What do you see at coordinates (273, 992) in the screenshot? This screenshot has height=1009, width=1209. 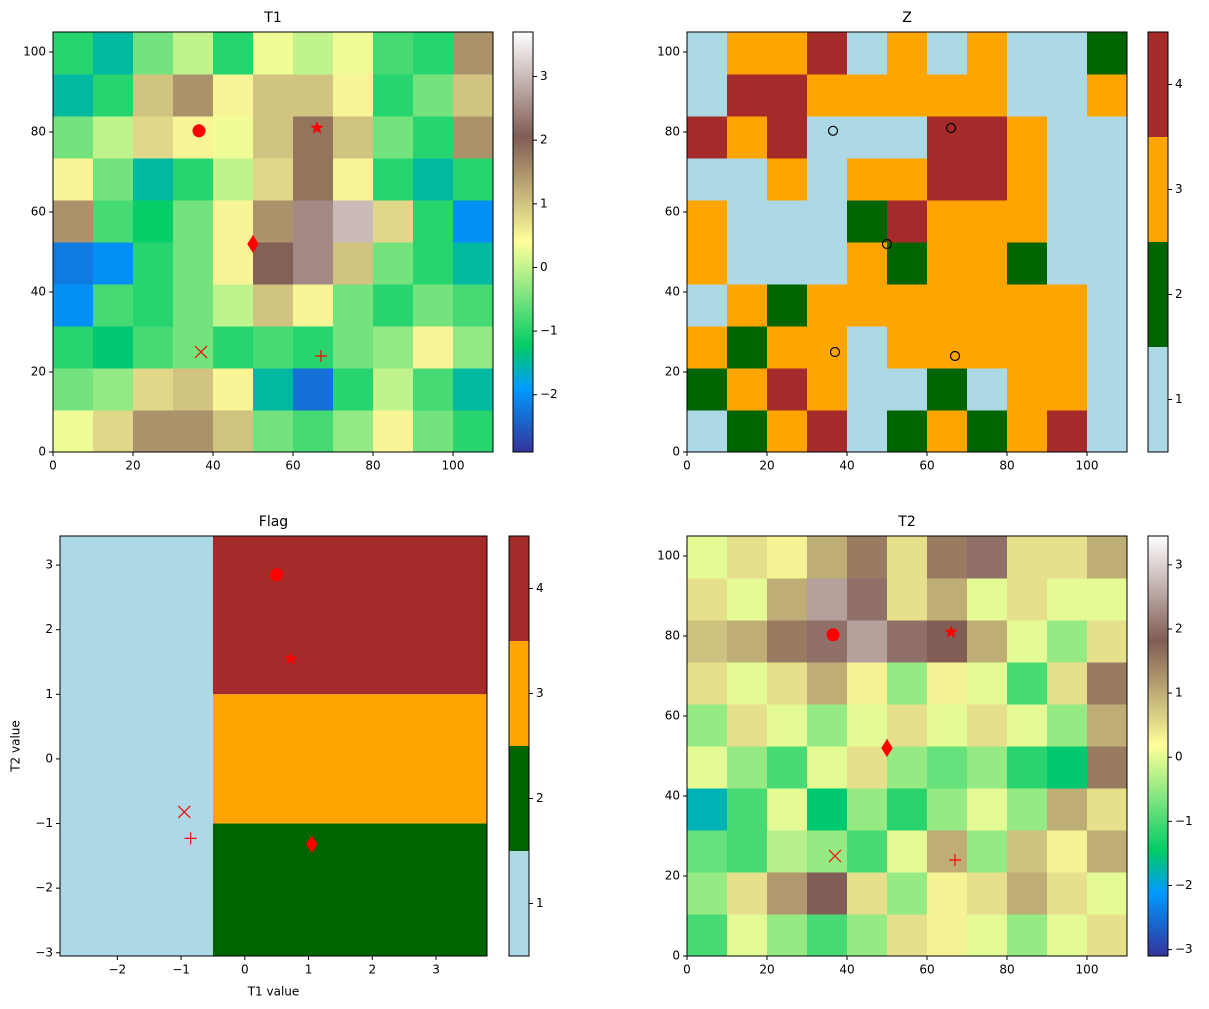 I see `x-axis-label: T1 value` at bounding box center [273, 992].